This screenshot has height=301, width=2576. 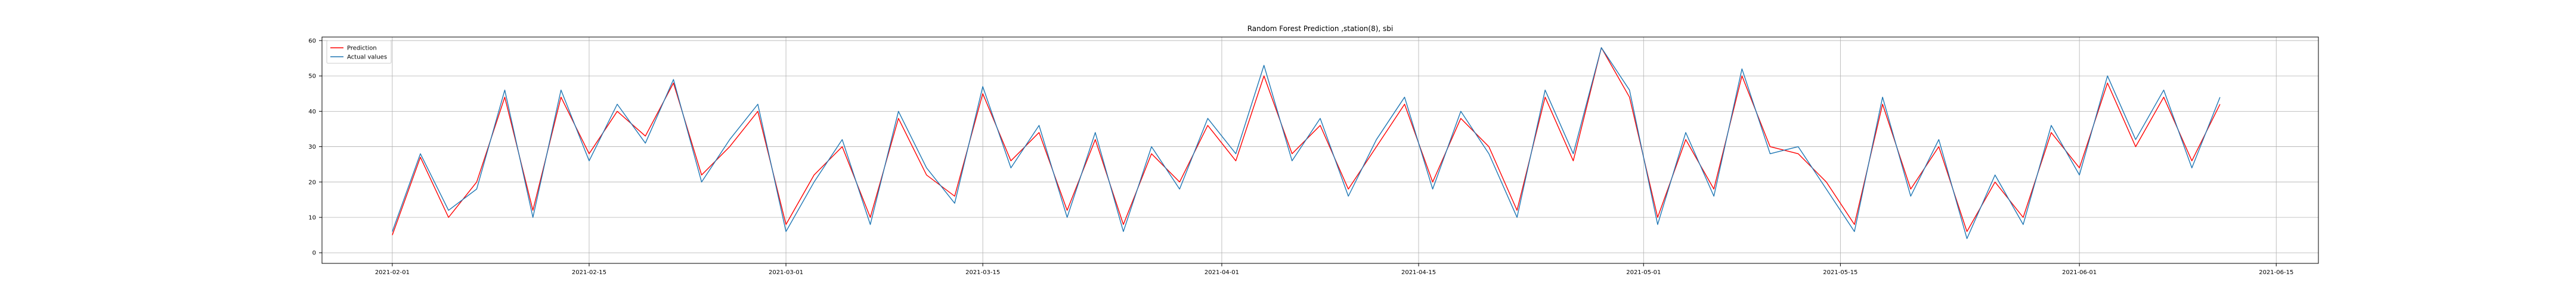 I want to click on x-tick-label: 2021-05-01, so click(x=1643, y=272).